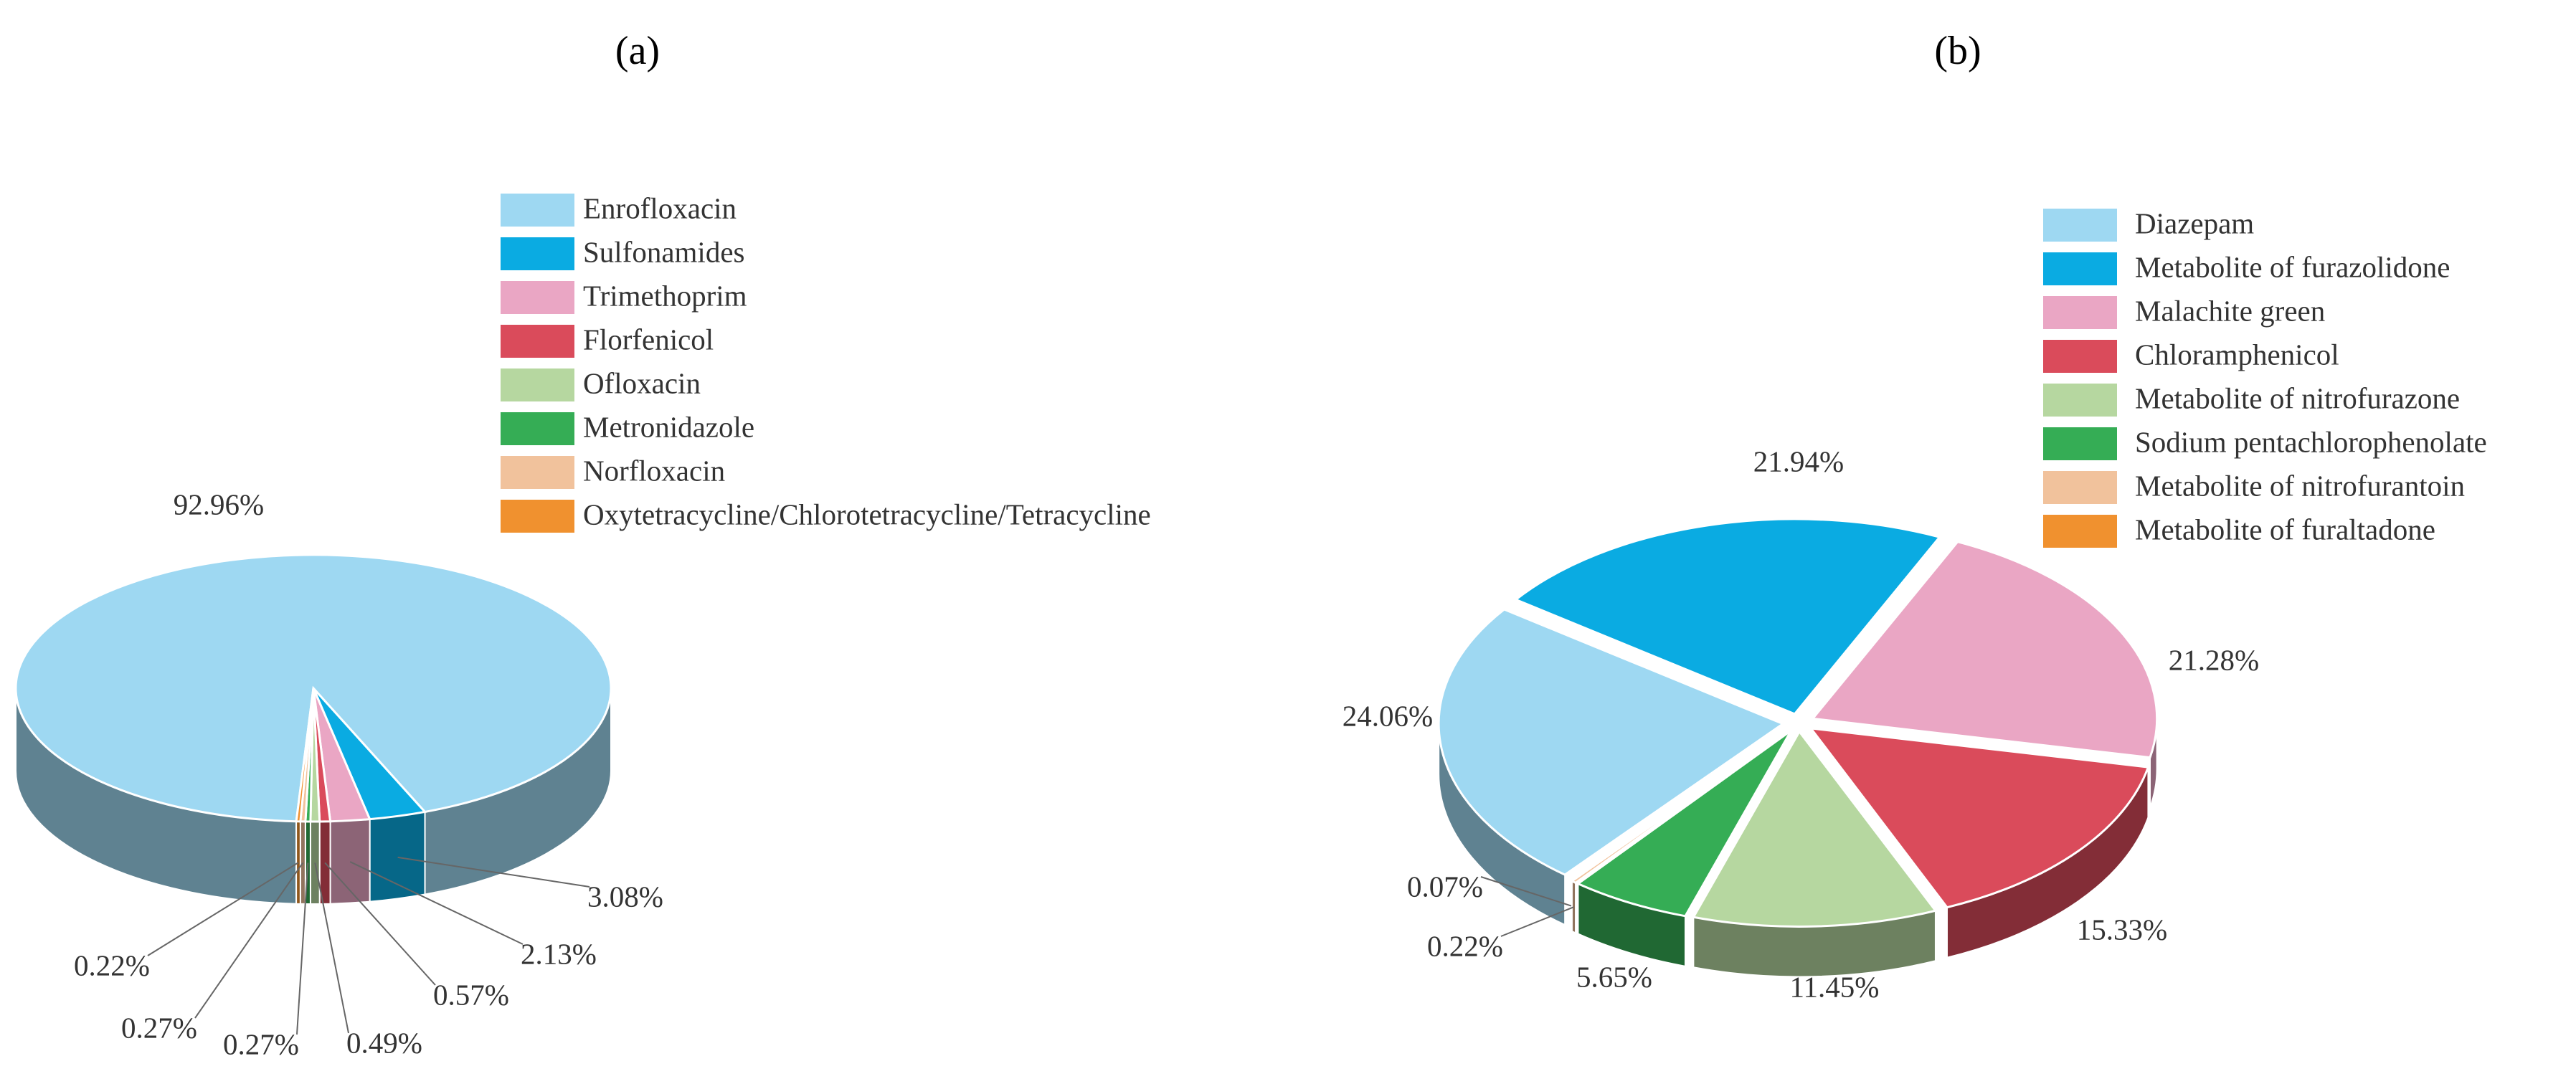 The width and height of the screenshot is (2576, 1089). Describe the element at coordinates (2214, 659) in the screenshot. I see `data-label: 21.28%` at that location.